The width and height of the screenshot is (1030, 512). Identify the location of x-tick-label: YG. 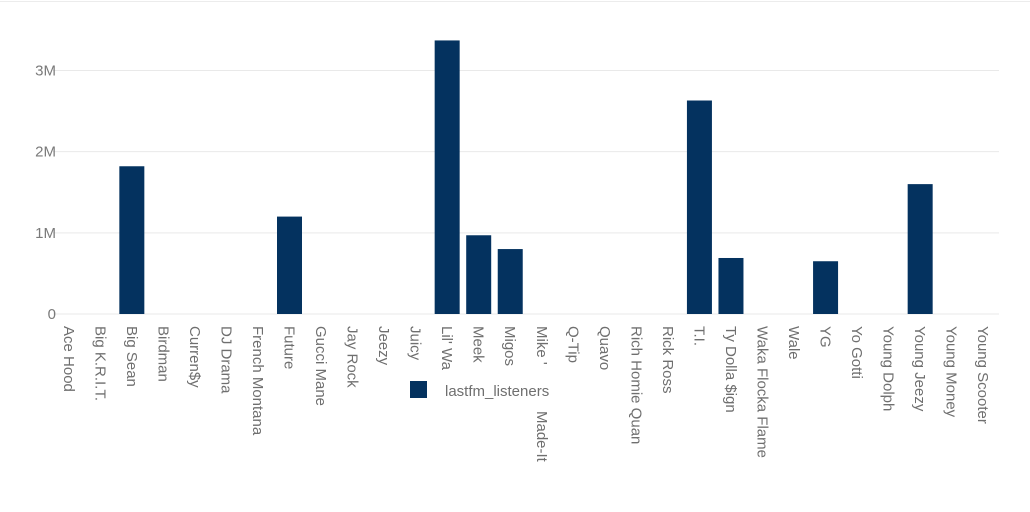
(825, 337).